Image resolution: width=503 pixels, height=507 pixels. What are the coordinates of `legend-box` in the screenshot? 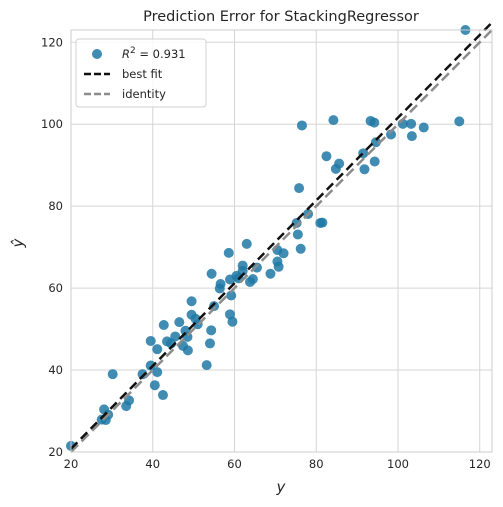 It's located at (141, 73).